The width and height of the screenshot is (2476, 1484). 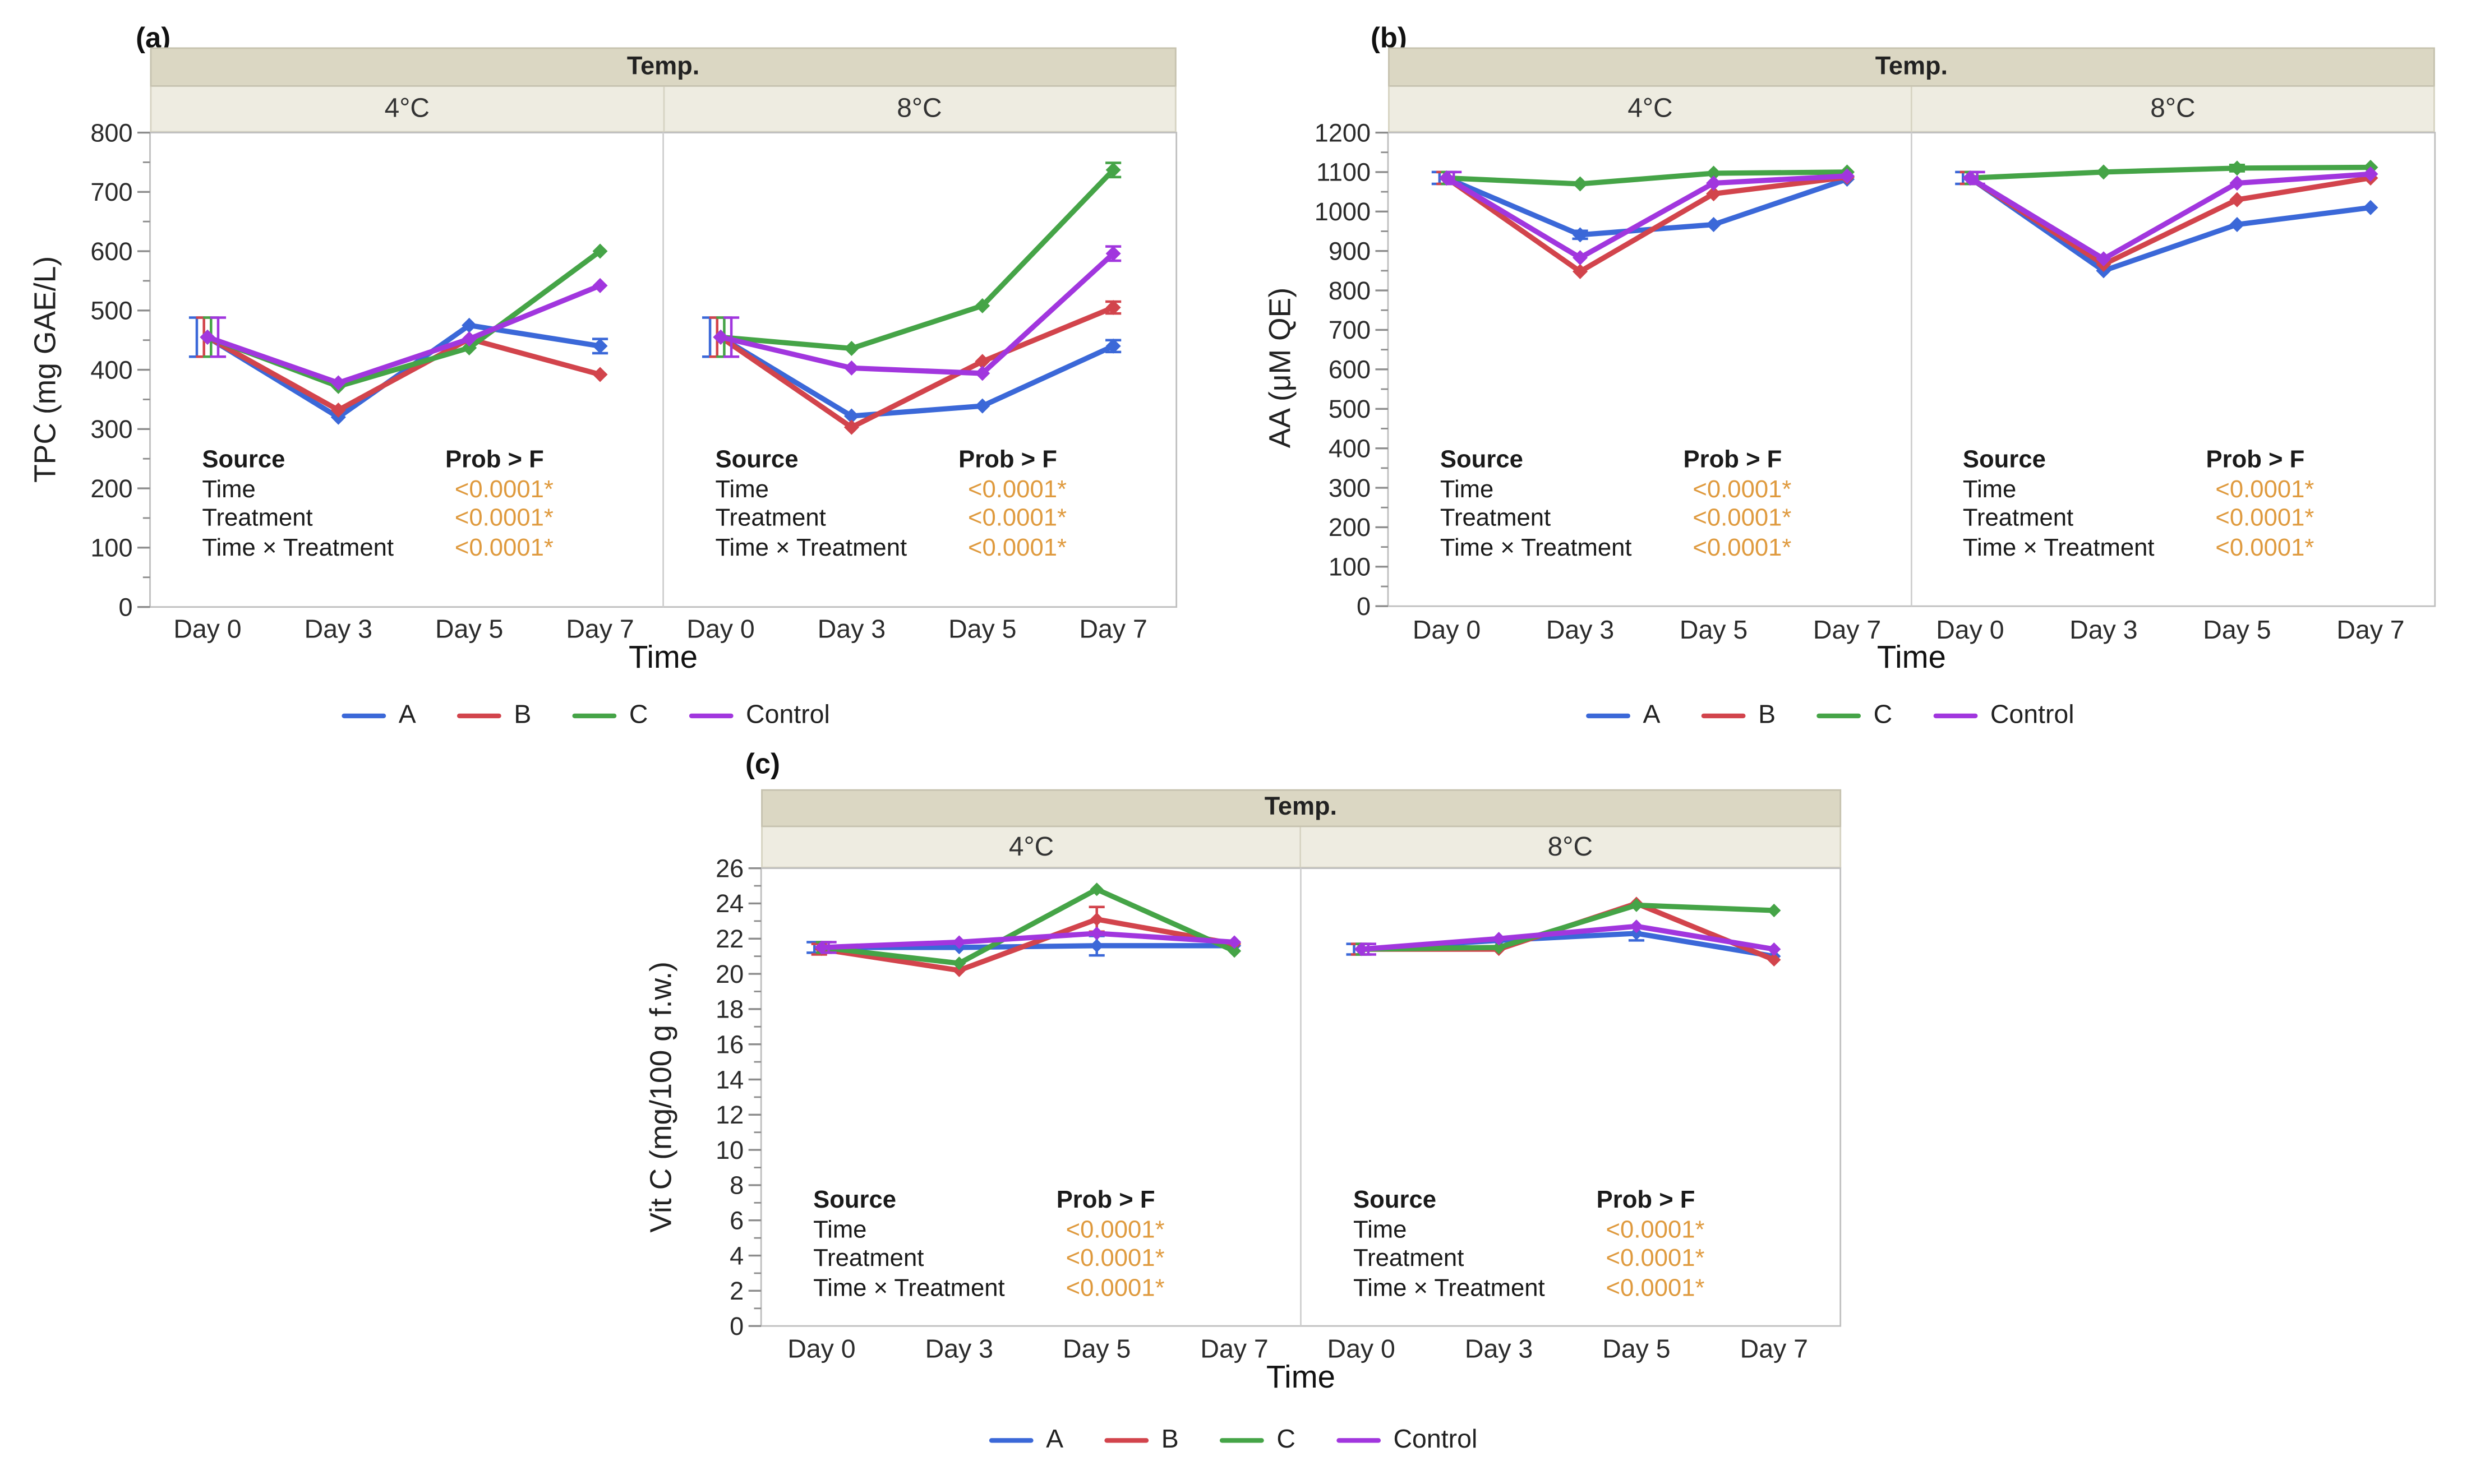 I want to click on y-tick-label: 300, so click(x=1350, y=487).